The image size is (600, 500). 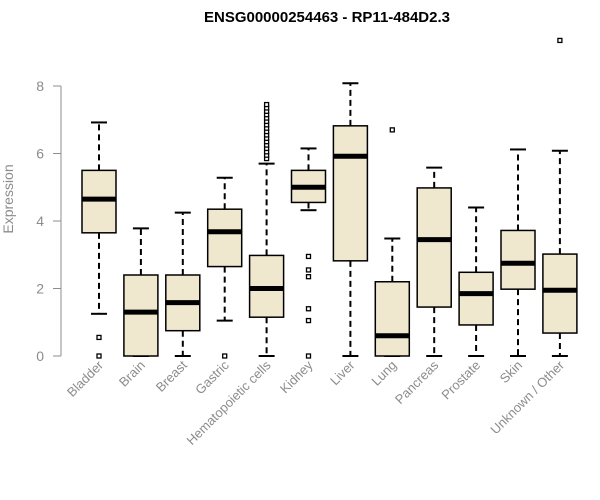 What do you see at coordinates (342, 372) in the screenshot?
I see `x-tick-label-6: Liver` at bounding box center [342, 372].